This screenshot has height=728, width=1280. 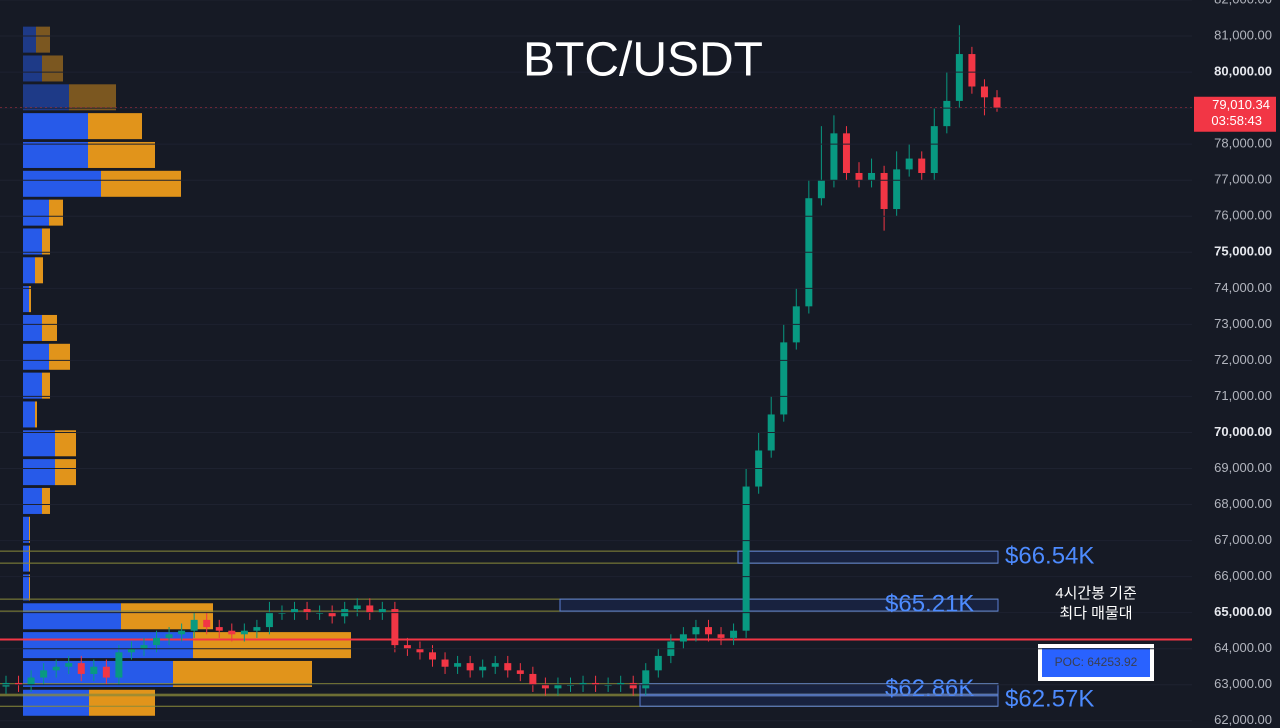 What do you see at coordinates (1049, 699) in the screenshot?
I see `level-label: $62.57K` at bounding box center [1049, 699].